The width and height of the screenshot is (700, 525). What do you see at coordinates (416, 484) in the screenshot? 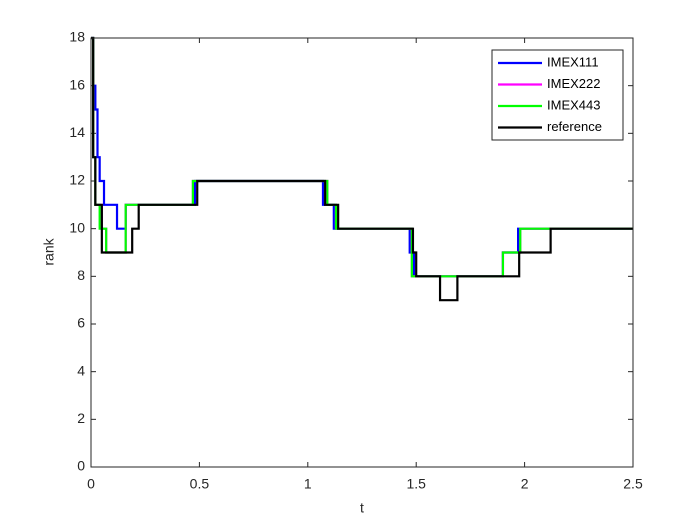
I see `x-tick-label: 1.5` at bounding box center [416, 484].